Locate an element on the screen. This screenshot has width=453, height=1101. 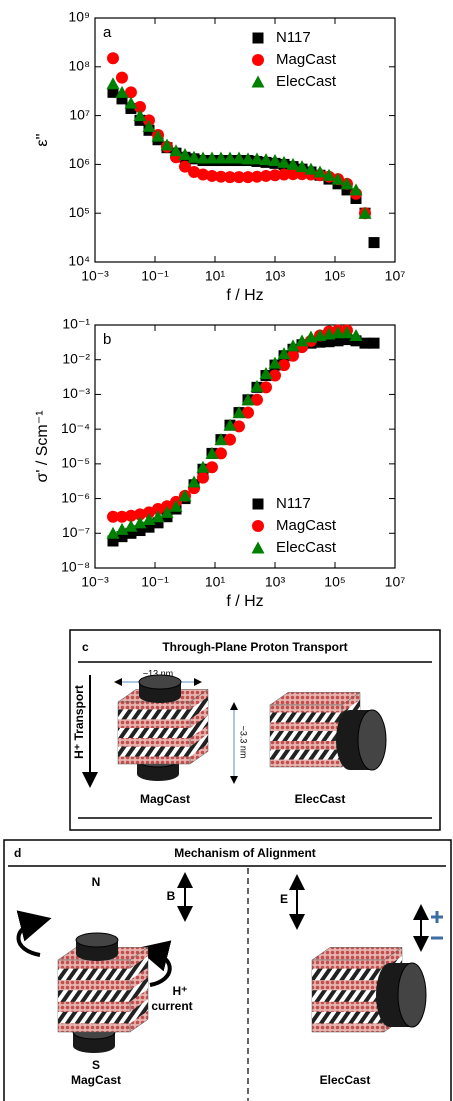
y-tick-label: 10⁻⁸ is located at coordinates (75, 567).